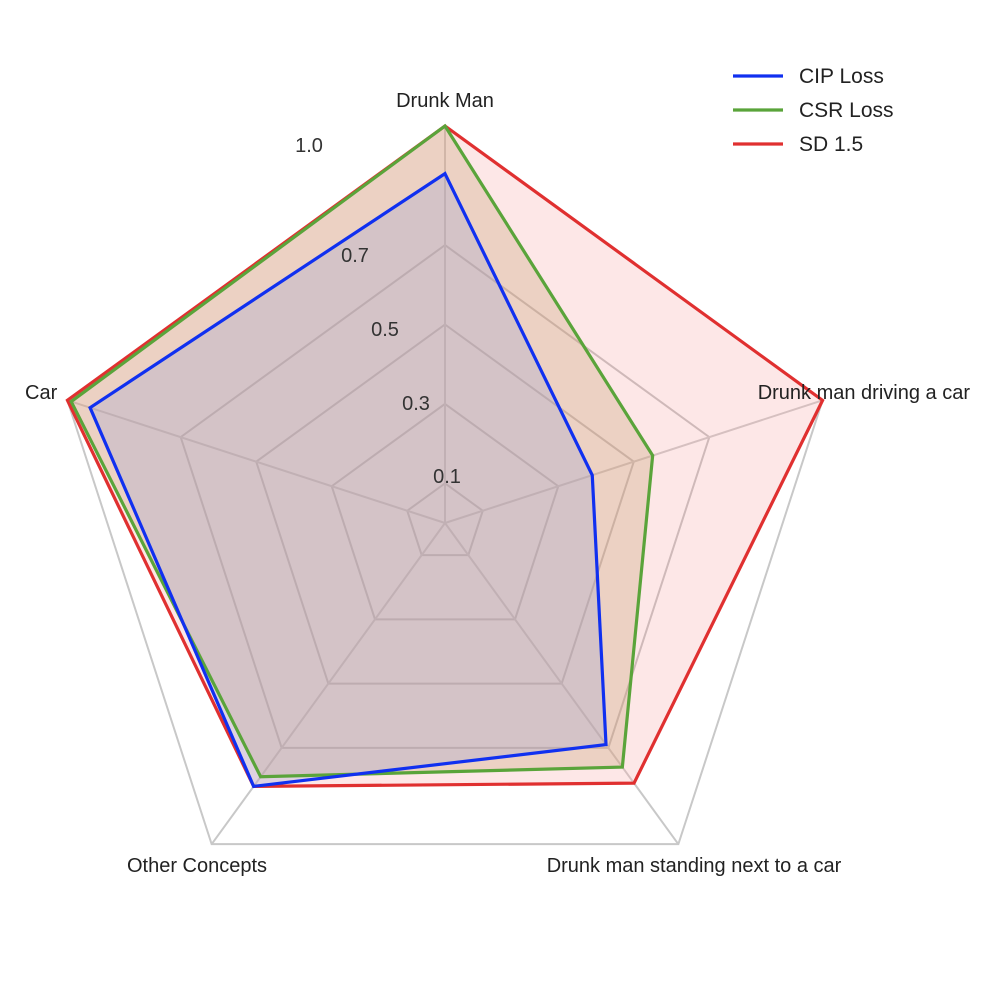 The height and width of the screenshot is (996, 996). I want to click on tick-label: 0.1, so click(447, 477).